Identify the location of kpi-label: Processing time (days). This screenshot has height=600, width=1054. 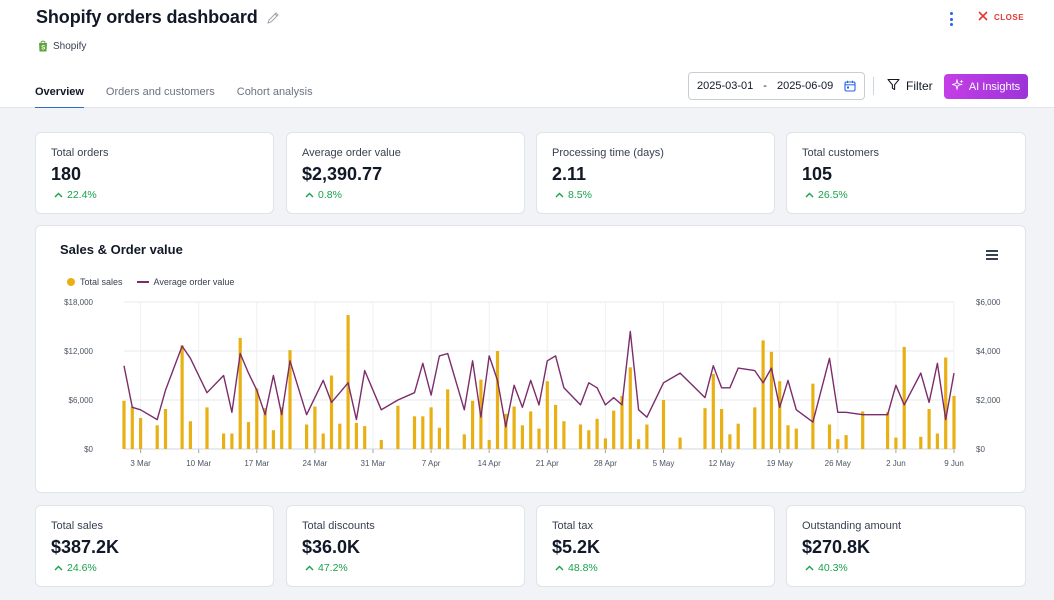
(608, 153).